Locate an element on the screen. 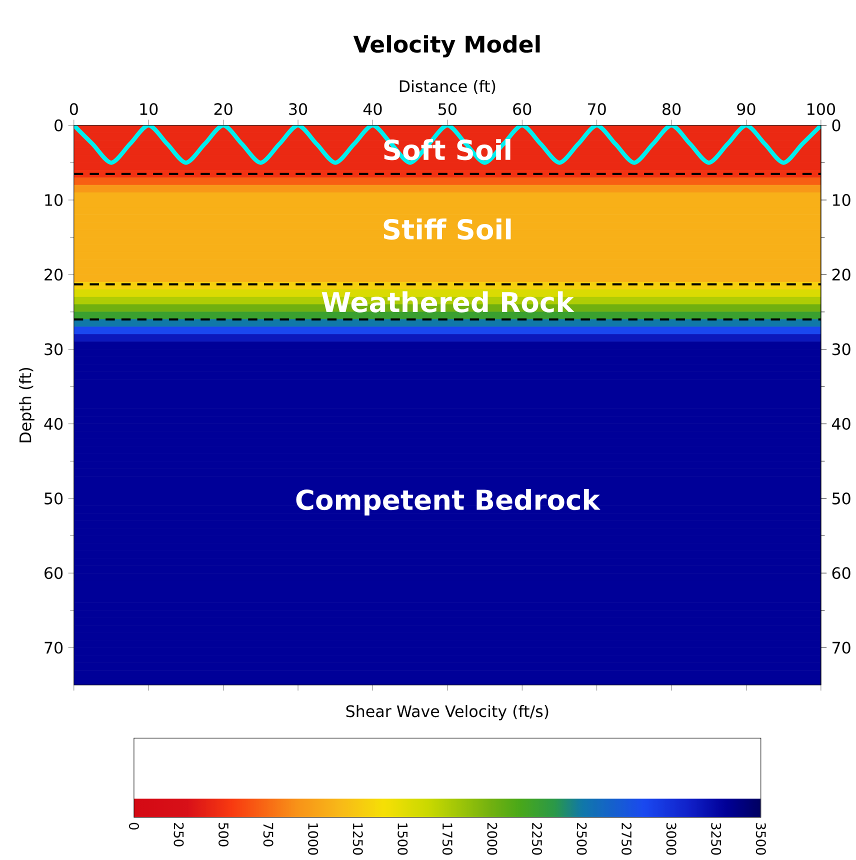 This screenshot has height=860, width=856. x-tick-label: 100 is located at coordinates (822, 109).